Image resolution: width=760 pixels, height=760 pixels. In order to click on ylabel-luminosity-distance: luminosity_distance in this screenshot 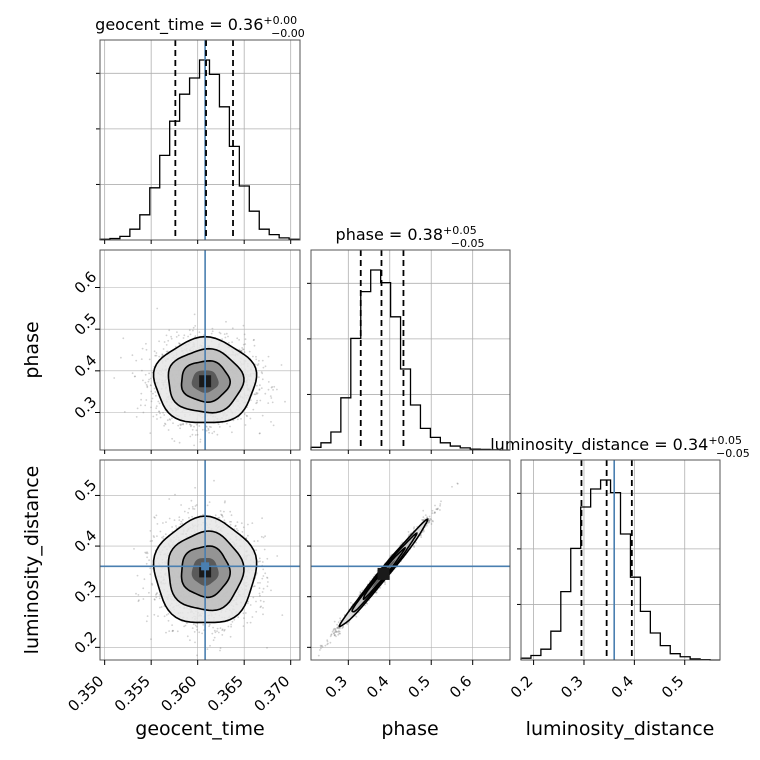, I will do `click(32, 560)`.